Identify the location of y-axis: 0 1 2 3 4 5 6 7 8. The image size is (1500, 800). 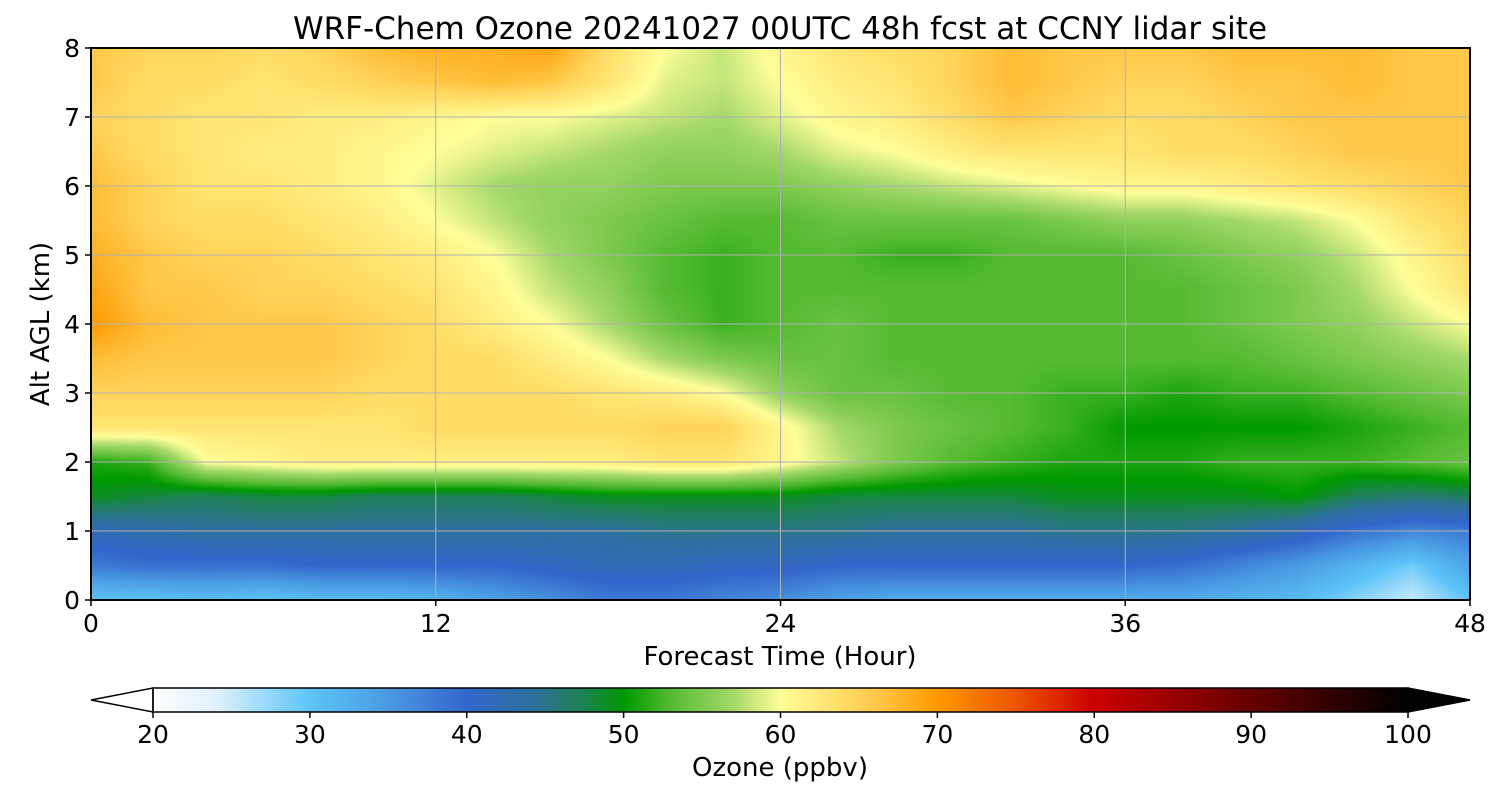
(77, 324).